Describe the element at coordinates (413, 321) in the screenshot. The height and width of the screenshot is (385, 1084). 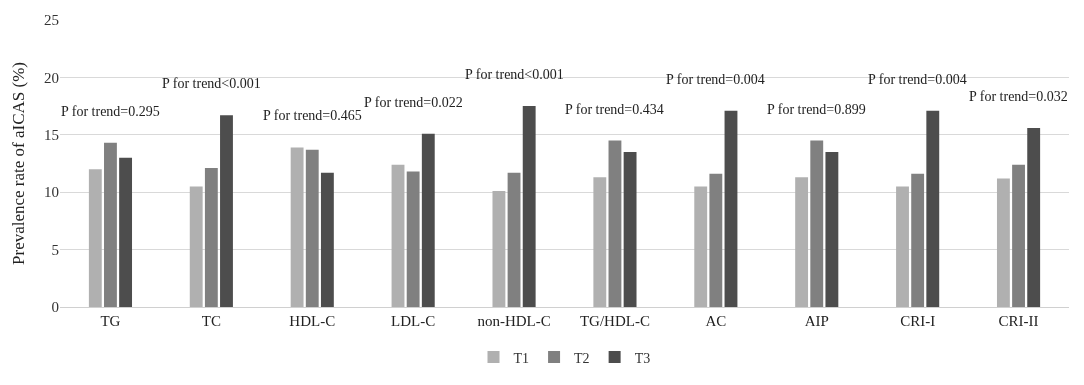
I see `x-tick-label: LDL-C` at that location.